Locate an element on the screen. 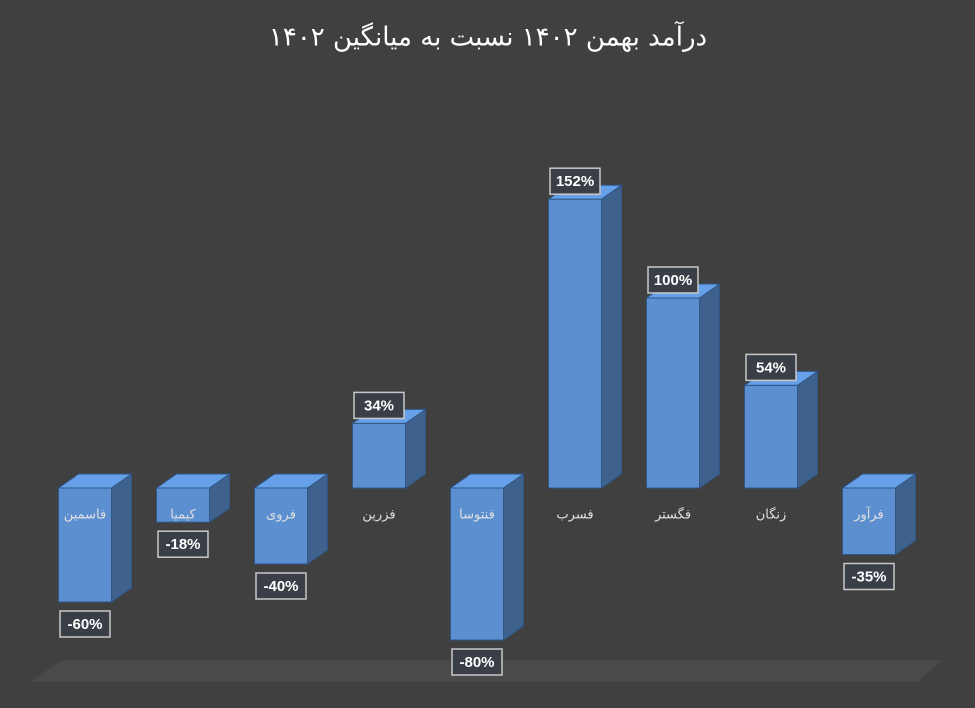  value-label: 54% is located at coordinates (771, 367).